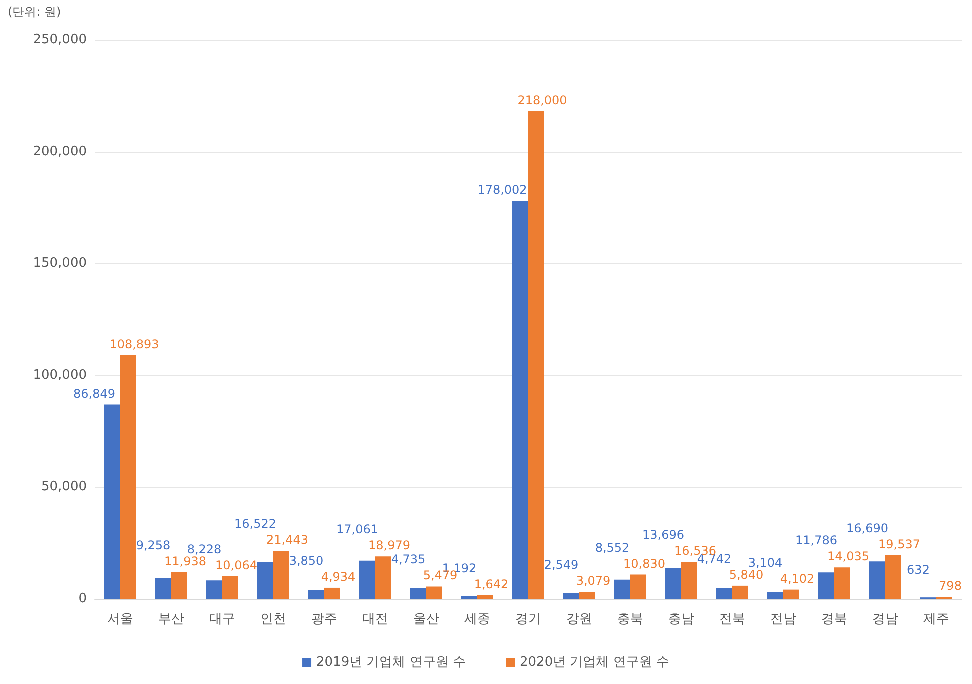 The height and width of the screenshot is (684, 972). Describe the element at coordinates (681, 619) in the screenshot. I see `x-tick-label: 충남` at that location.